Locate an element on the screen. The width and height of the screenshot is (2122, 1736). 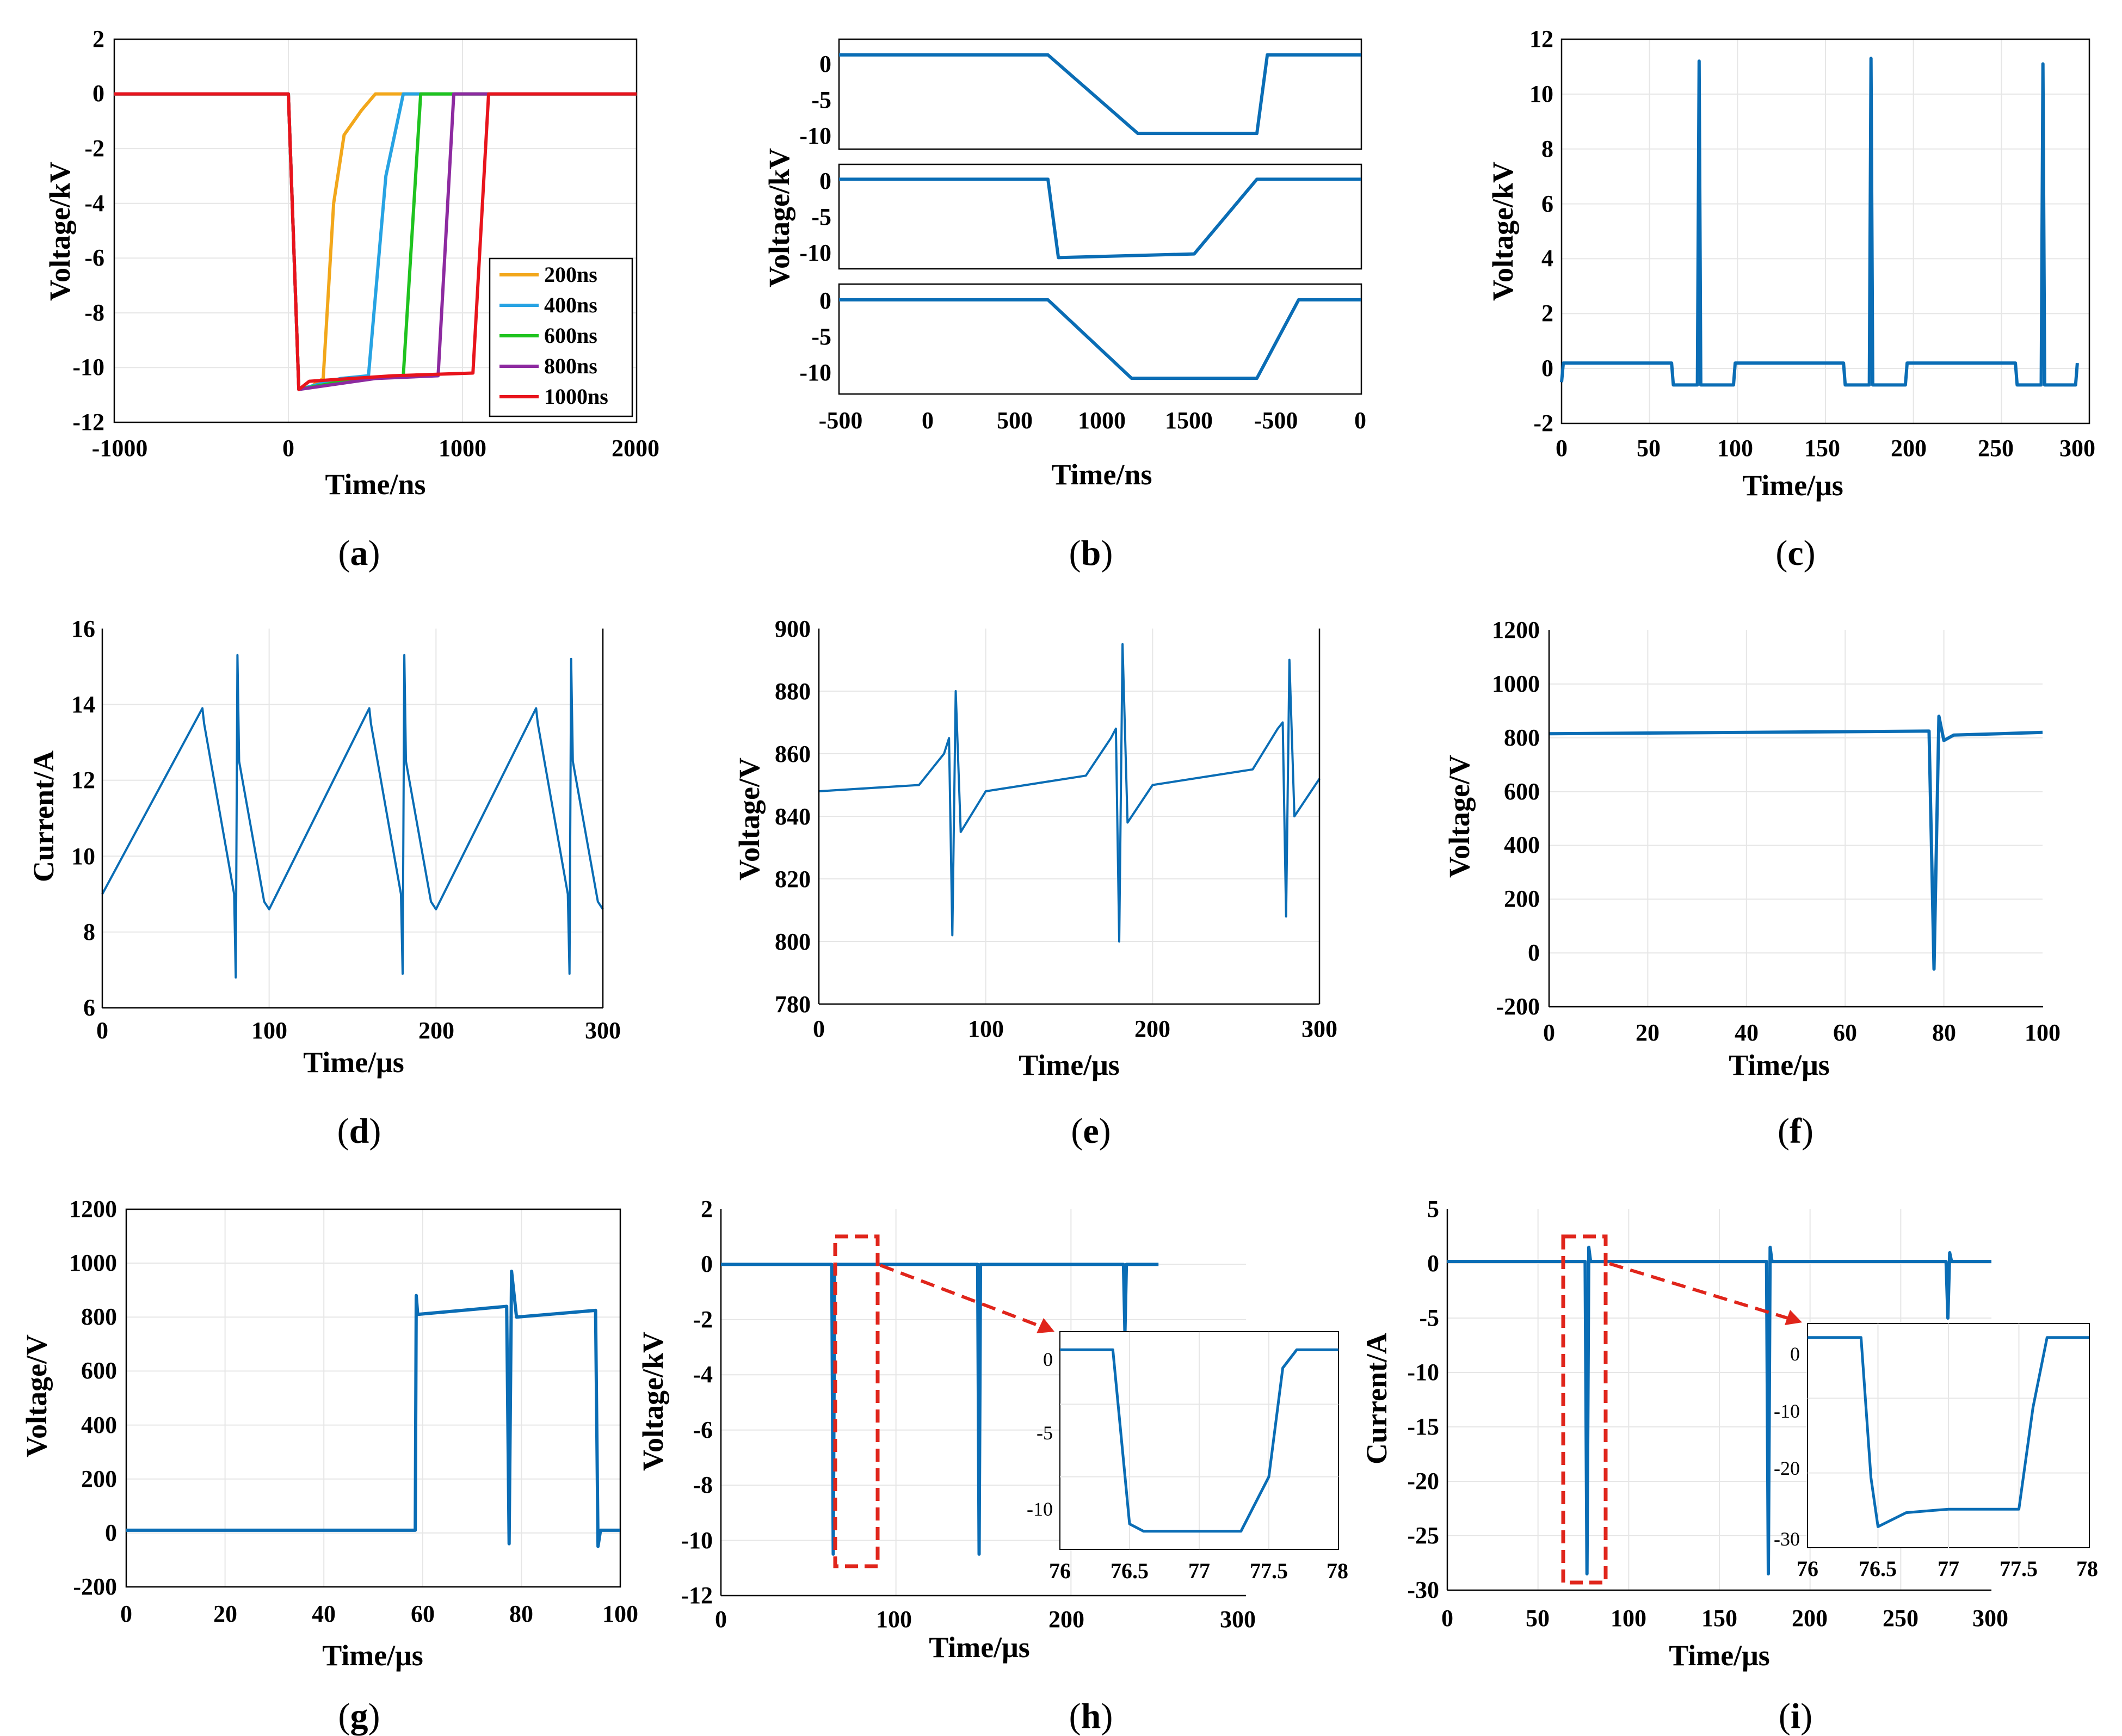
inset-series-group-h is located at coordinates (1199, 1440).